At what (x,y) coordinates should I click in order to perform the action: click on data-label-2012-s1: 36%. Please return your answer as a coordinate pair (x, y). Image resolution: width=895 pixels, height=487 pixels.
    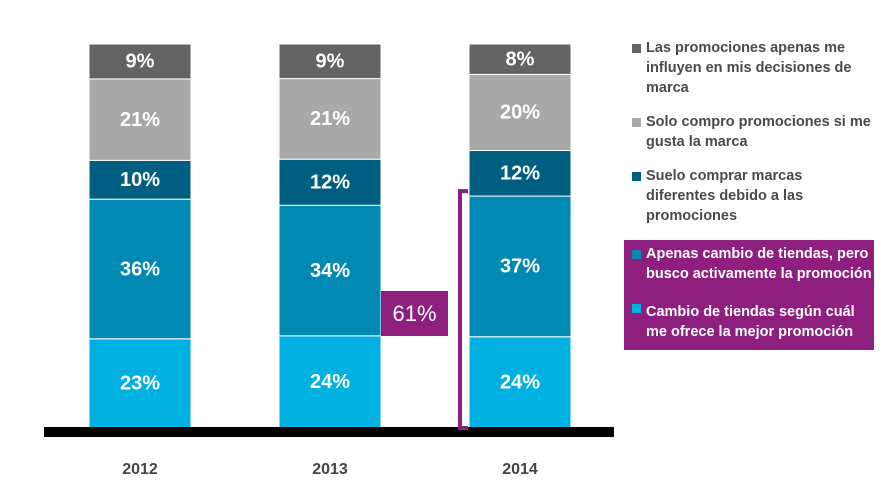
    Looking at the image, I should click on (140, 269).